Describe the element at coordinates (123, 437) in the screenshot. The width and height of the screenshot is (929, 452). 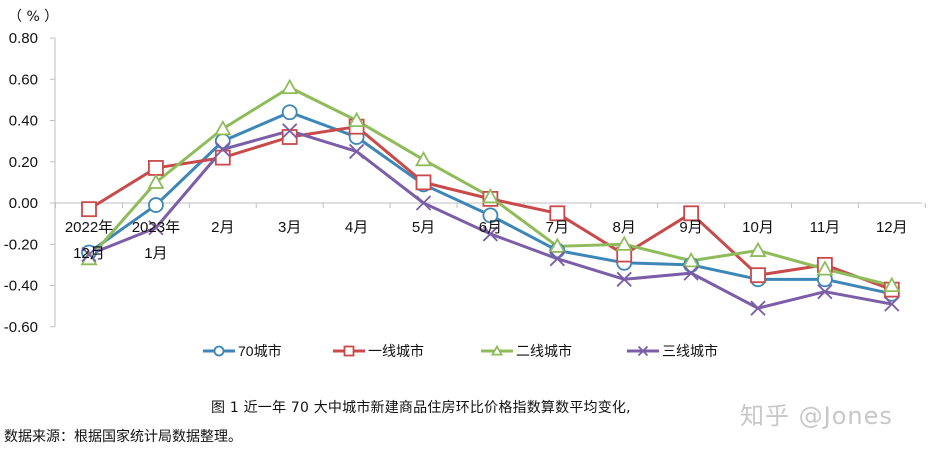
I see `data-source-note: 数据来源：根据国家统计局数据整理。` at that location.